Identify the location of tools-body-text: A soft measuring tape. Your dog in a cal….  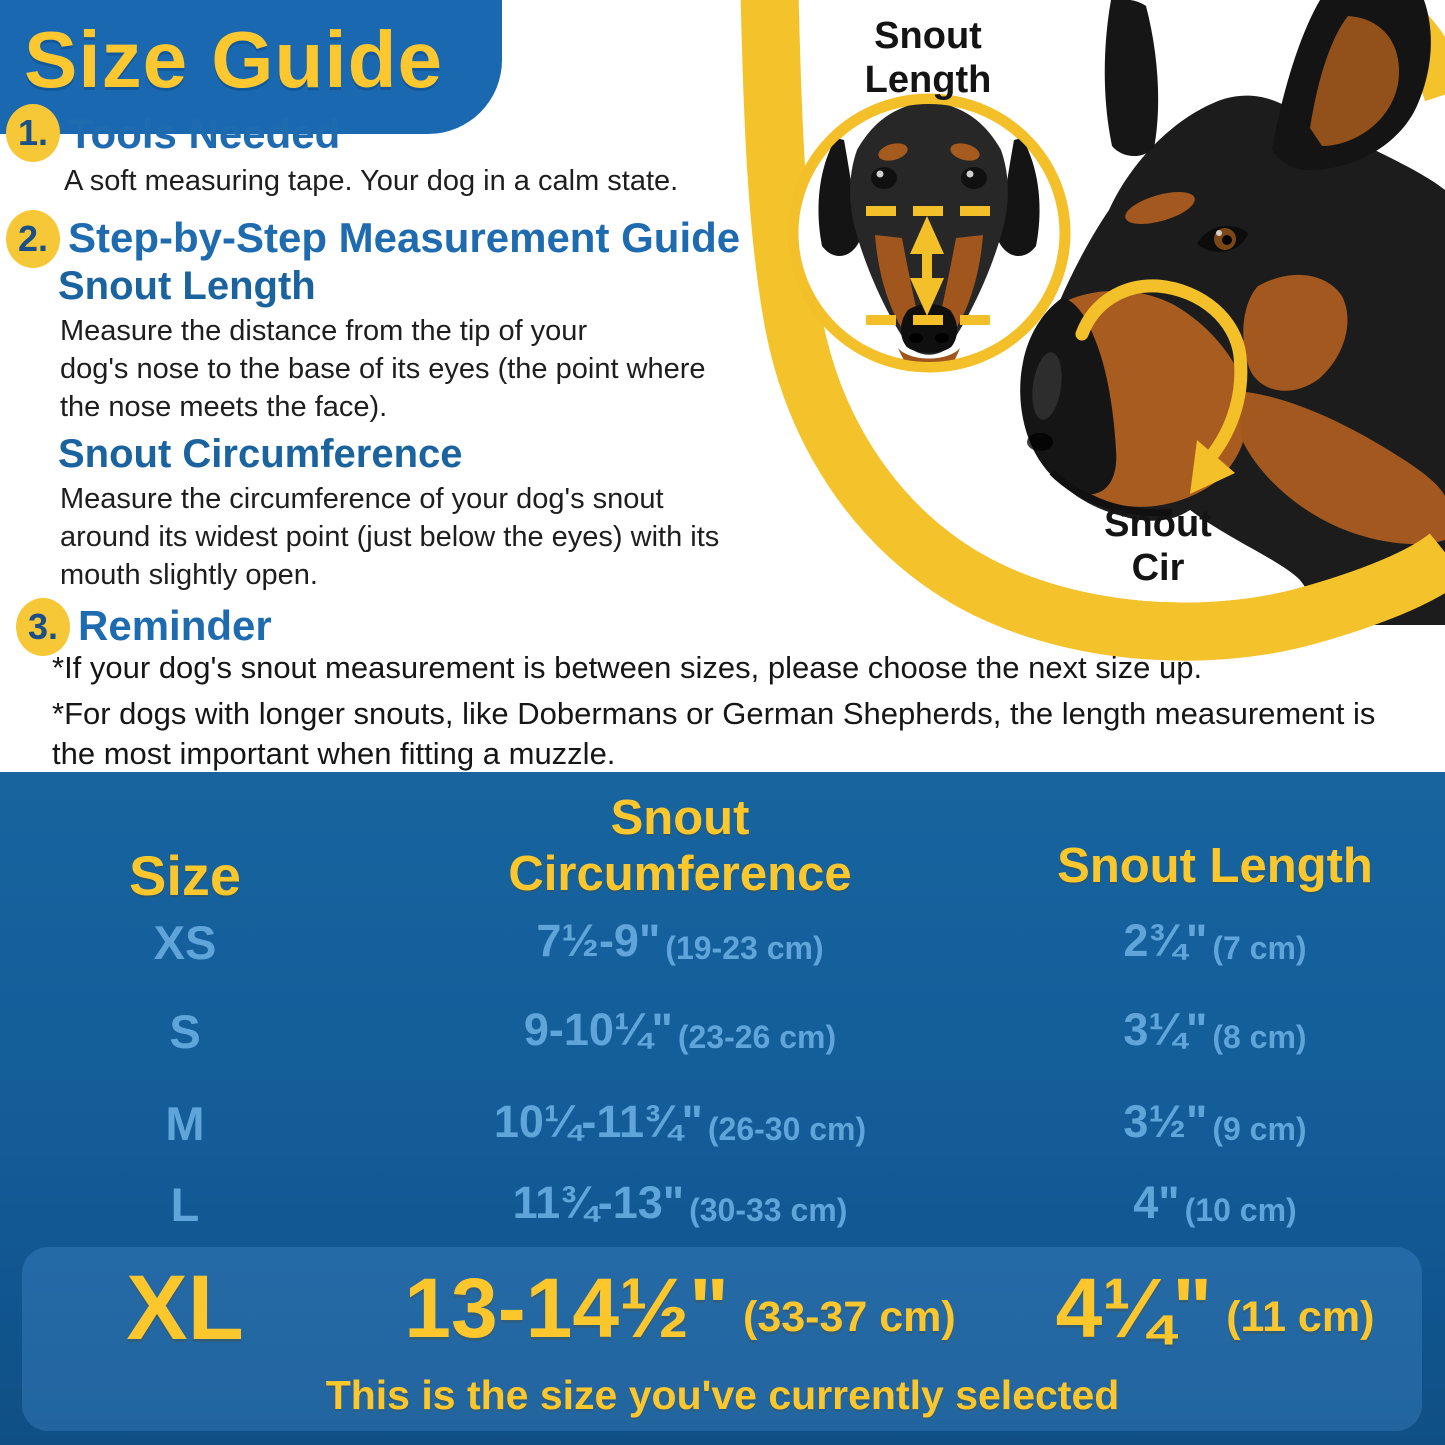
(371, 181).